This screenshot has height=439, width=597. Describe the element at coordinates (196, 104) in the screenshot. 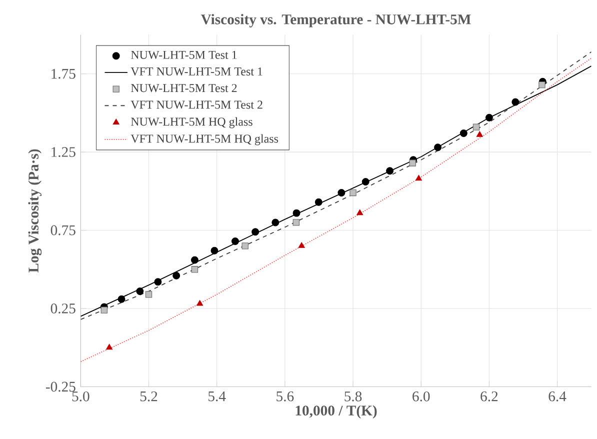

I see `legend-label: VFT NUW-LHT-5M Test 2` at that location.